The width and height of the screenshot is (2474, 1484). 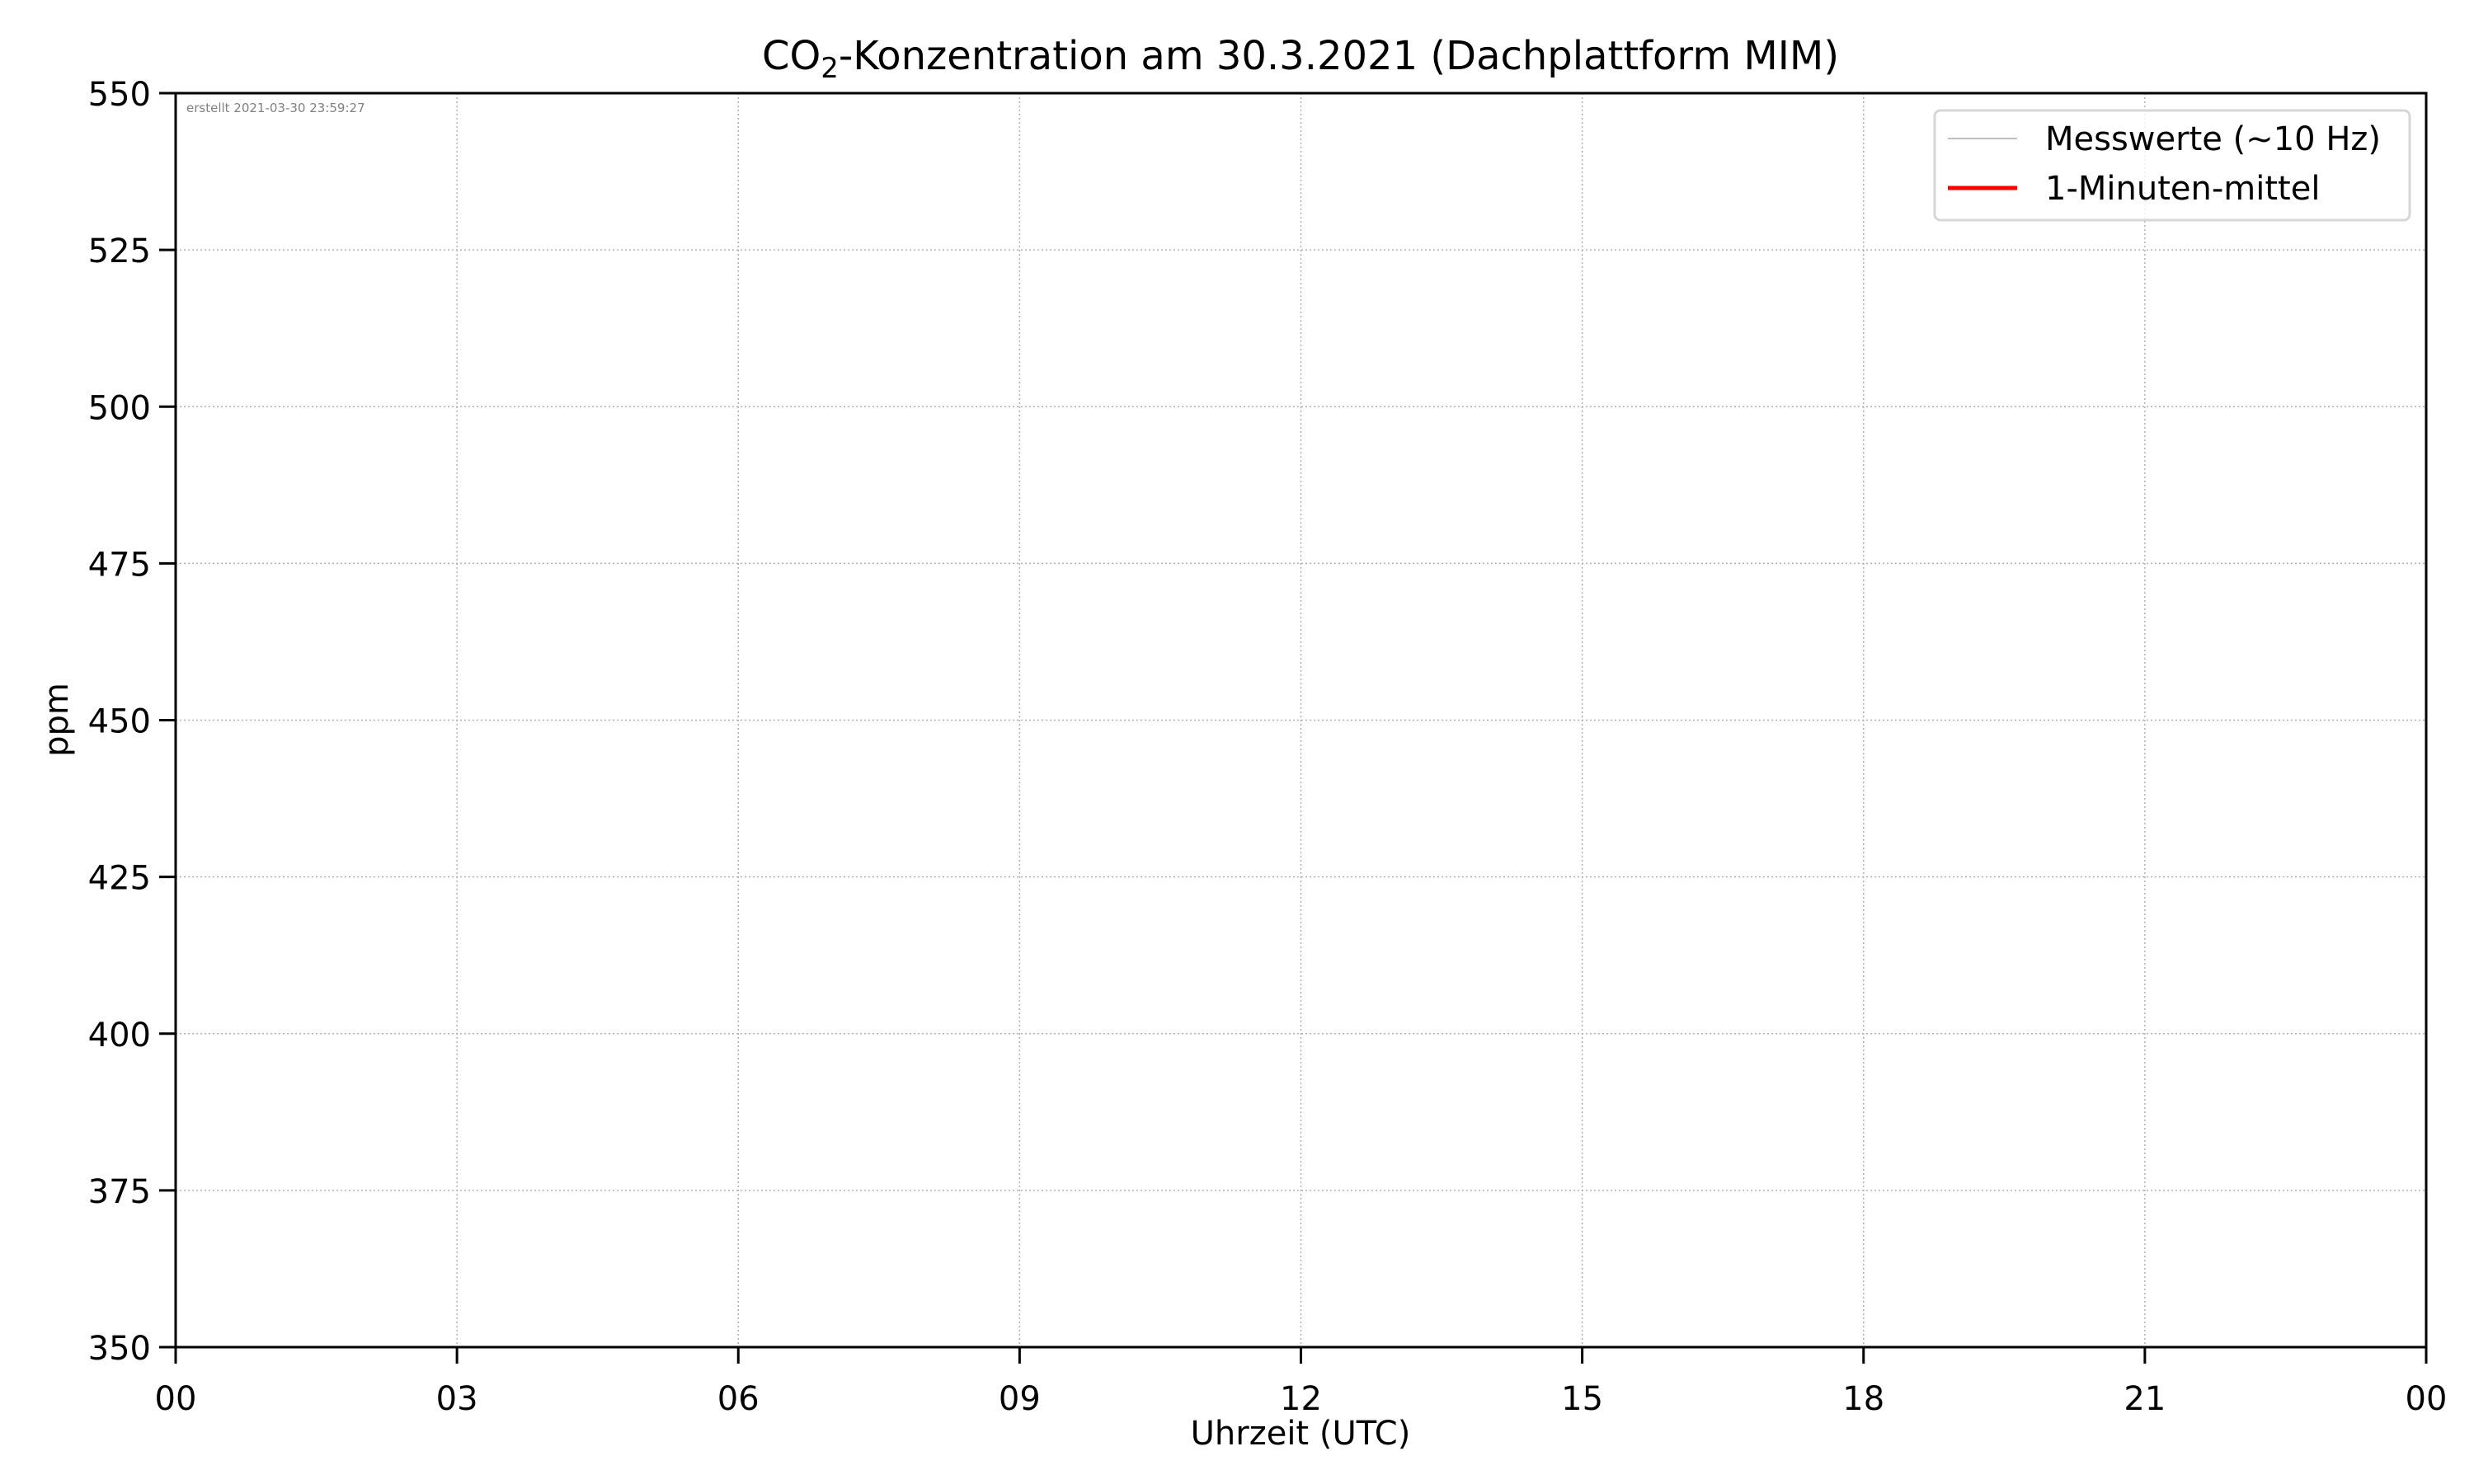 I want to click on legend-label-messwerte: Messwerte (~10 Hz), so click(x=2213, y=139).